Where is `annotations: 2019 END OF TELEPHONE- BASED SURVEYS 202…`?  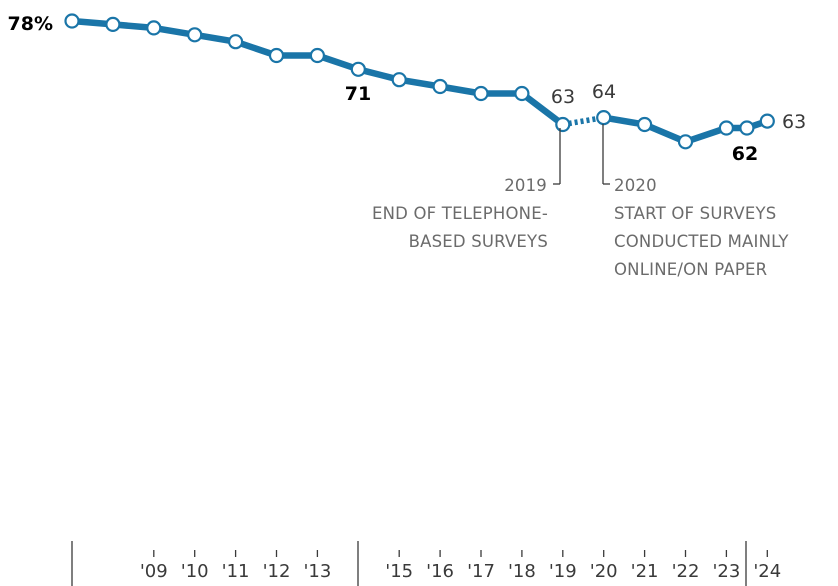 annotations: 2019 END OF TELEPHONE- BASED SURVEYS 202… is located at coordinates (580, 201).